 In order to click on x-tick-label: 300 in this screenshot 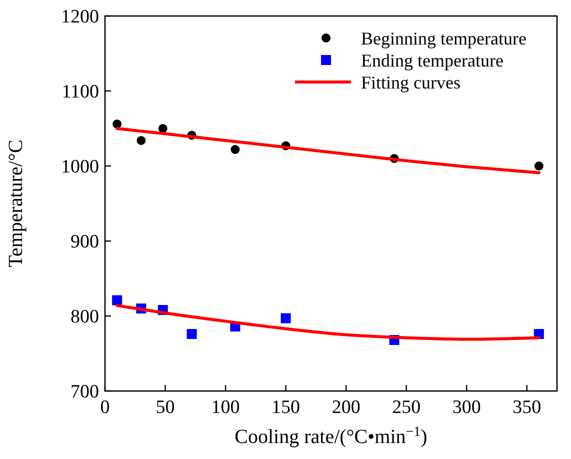, I will do `click(466, 407)`.